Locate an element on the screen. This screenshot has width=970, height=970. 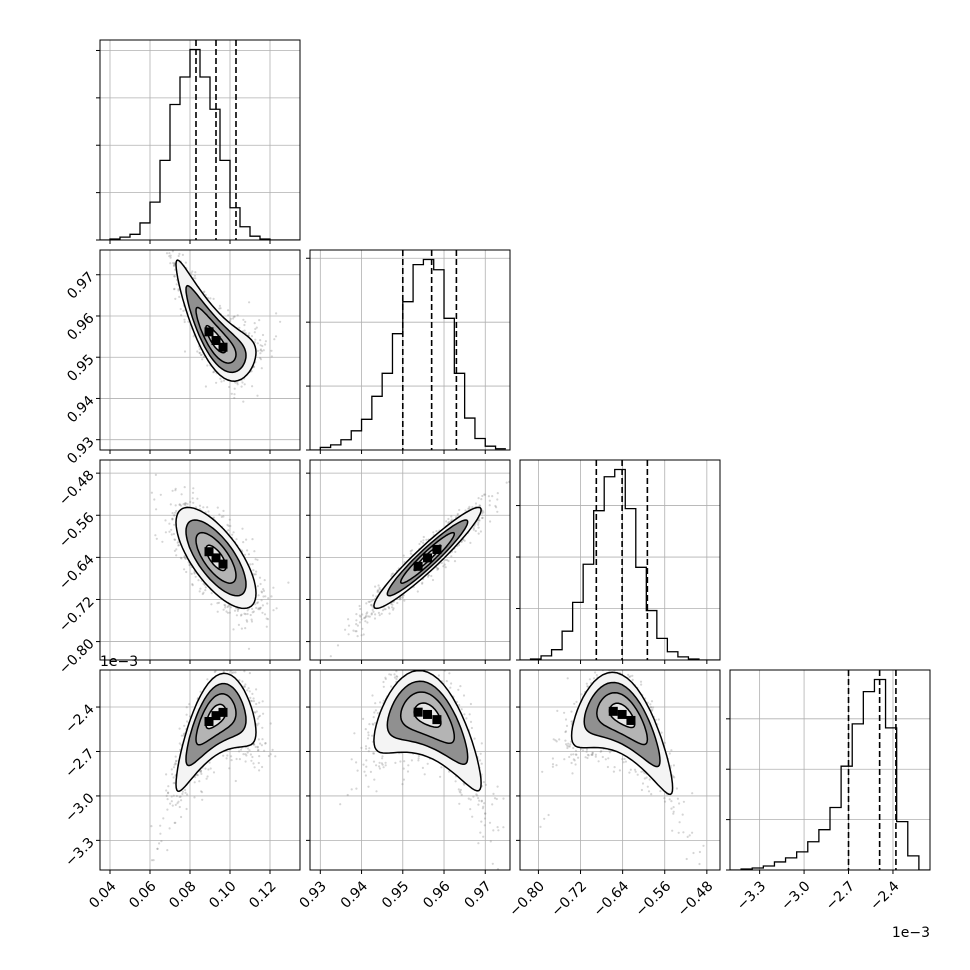
panel-frame is located at coordinates (620, 560).